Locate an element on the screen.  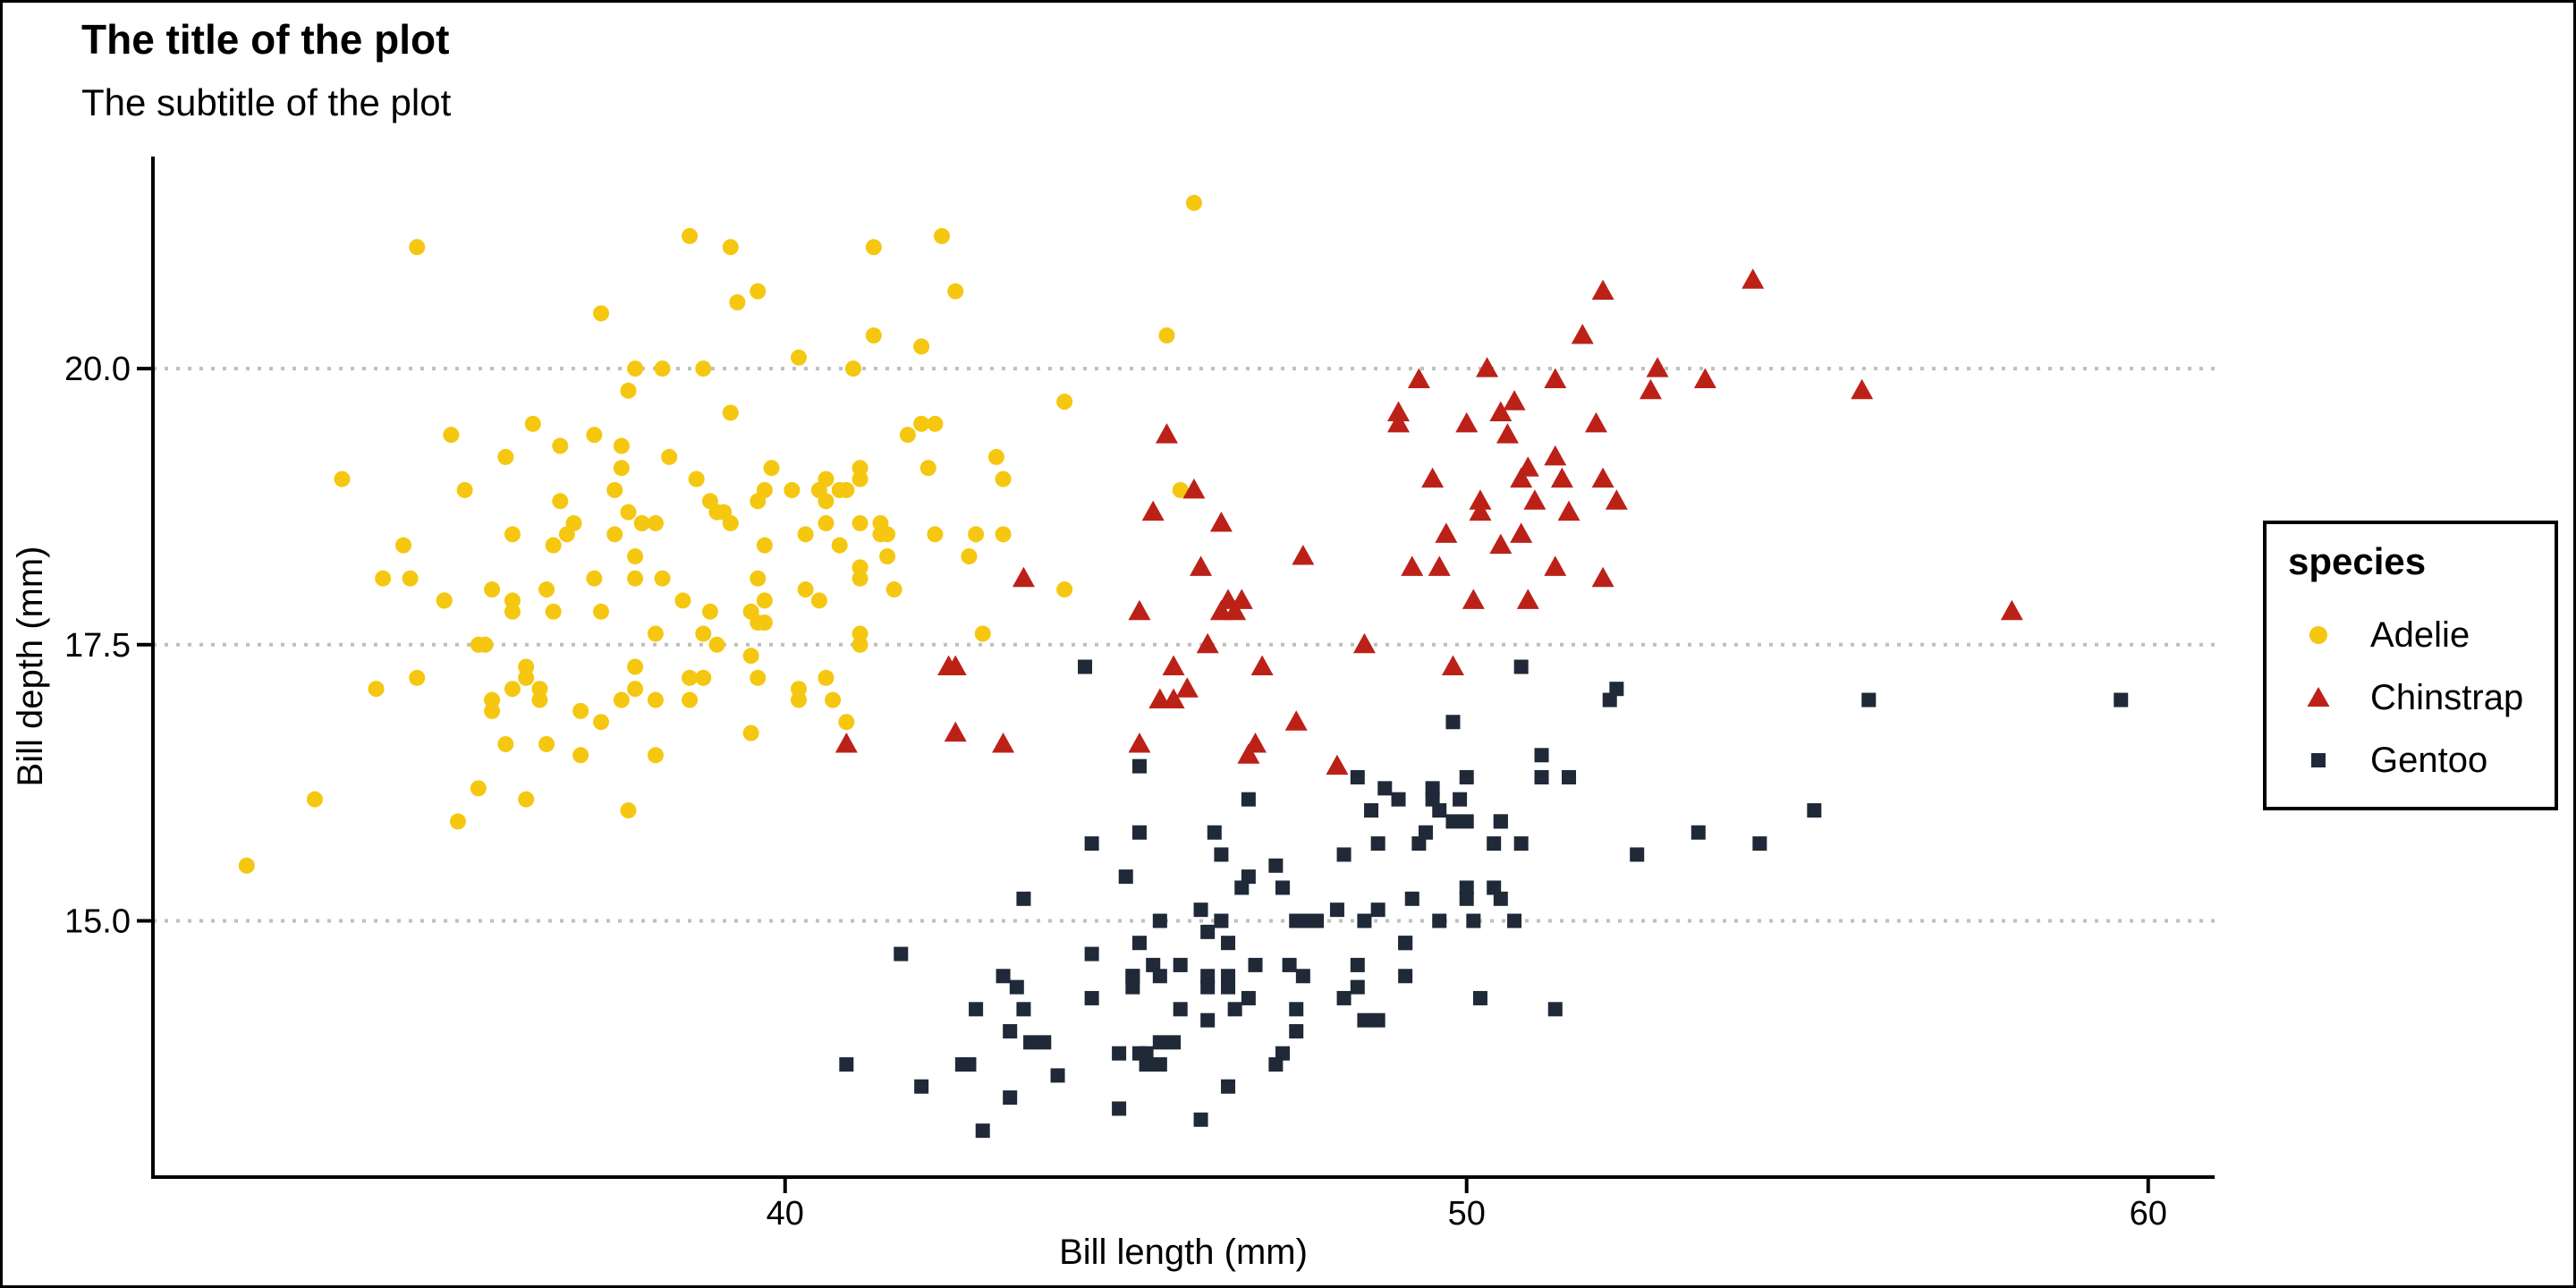
y-tick-label: 15.0 is located at coordinates (97, 922).